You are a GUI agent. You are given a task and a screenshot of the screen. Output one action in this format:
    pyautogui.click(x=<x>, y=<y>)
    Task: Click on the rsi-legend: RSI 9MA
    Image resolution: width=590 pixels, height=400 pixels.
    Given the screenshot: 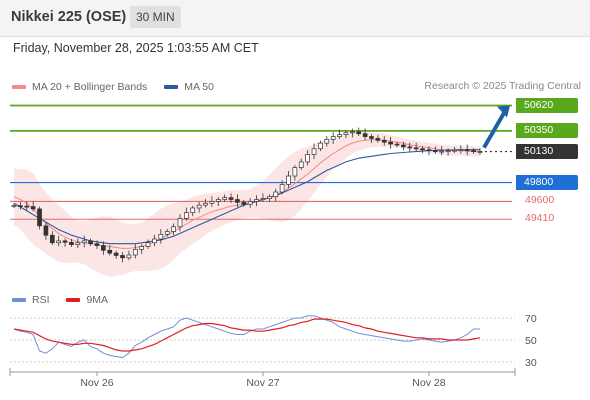 What is the action you would take?
    pyautogui.click(x=67, y=299)
    